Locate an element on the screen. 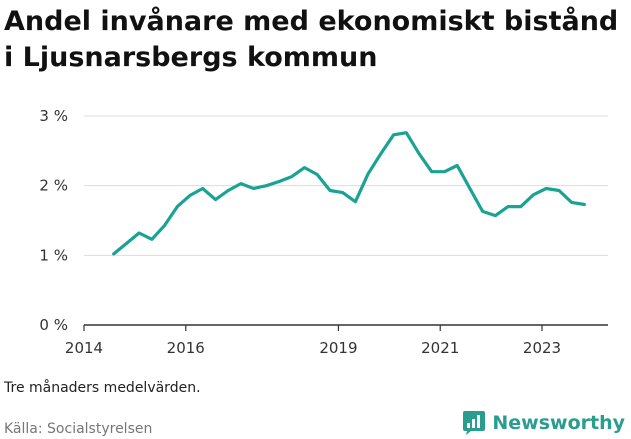 The width and height of the screenshot is (631, 439). newsworthy-logo-icon is located at coordinates (474, 423).